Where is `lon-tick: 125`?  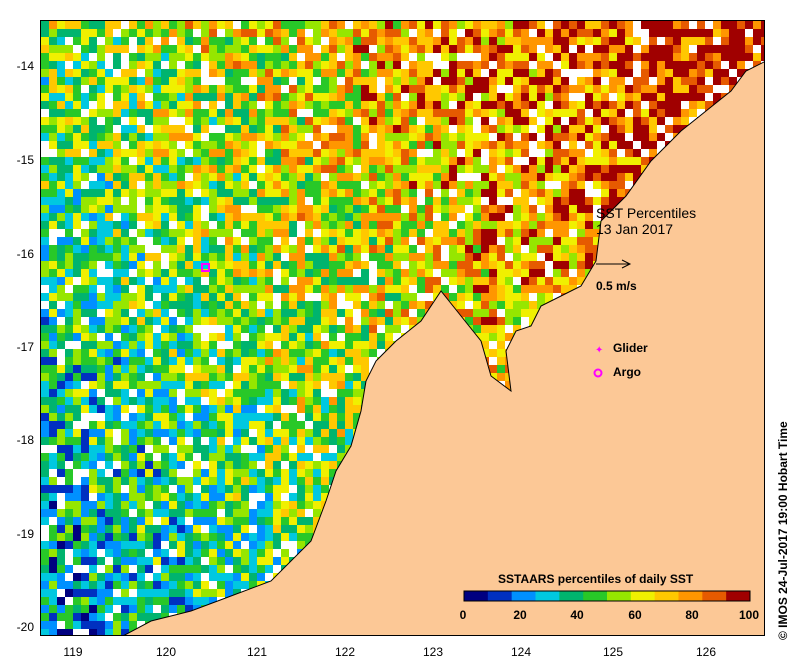
lon-tick: 125 is located at coordinates (613, 652).